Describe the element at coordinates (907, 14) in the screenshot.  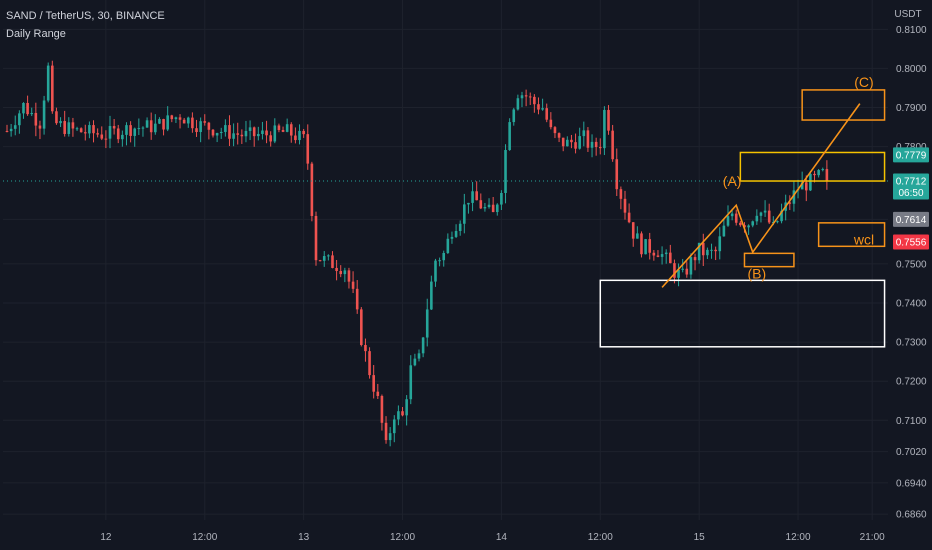
I see `currency-label: USDT` at that location.